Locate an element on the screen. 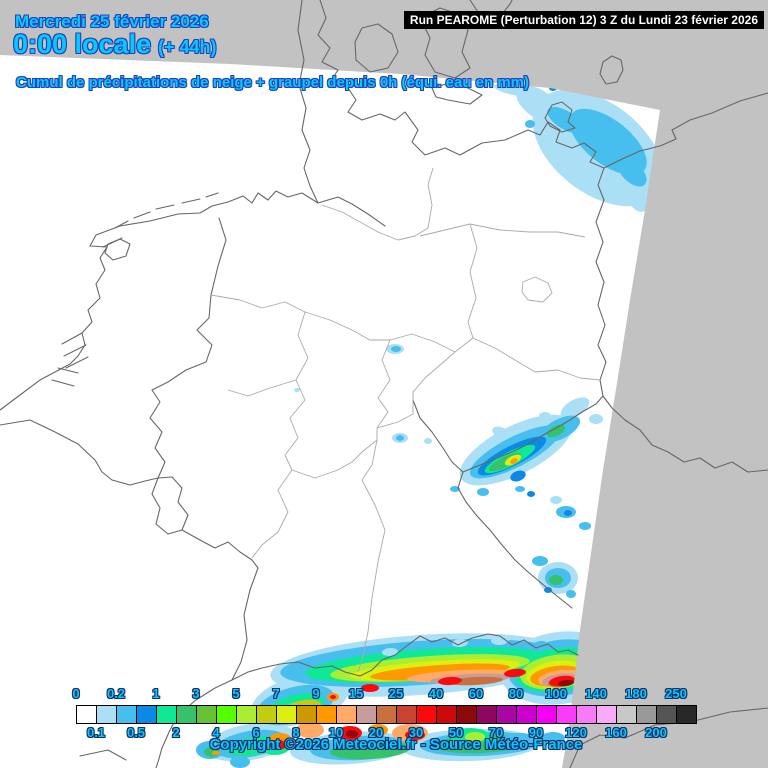  lolland-island is located at coordinates (457, 93).